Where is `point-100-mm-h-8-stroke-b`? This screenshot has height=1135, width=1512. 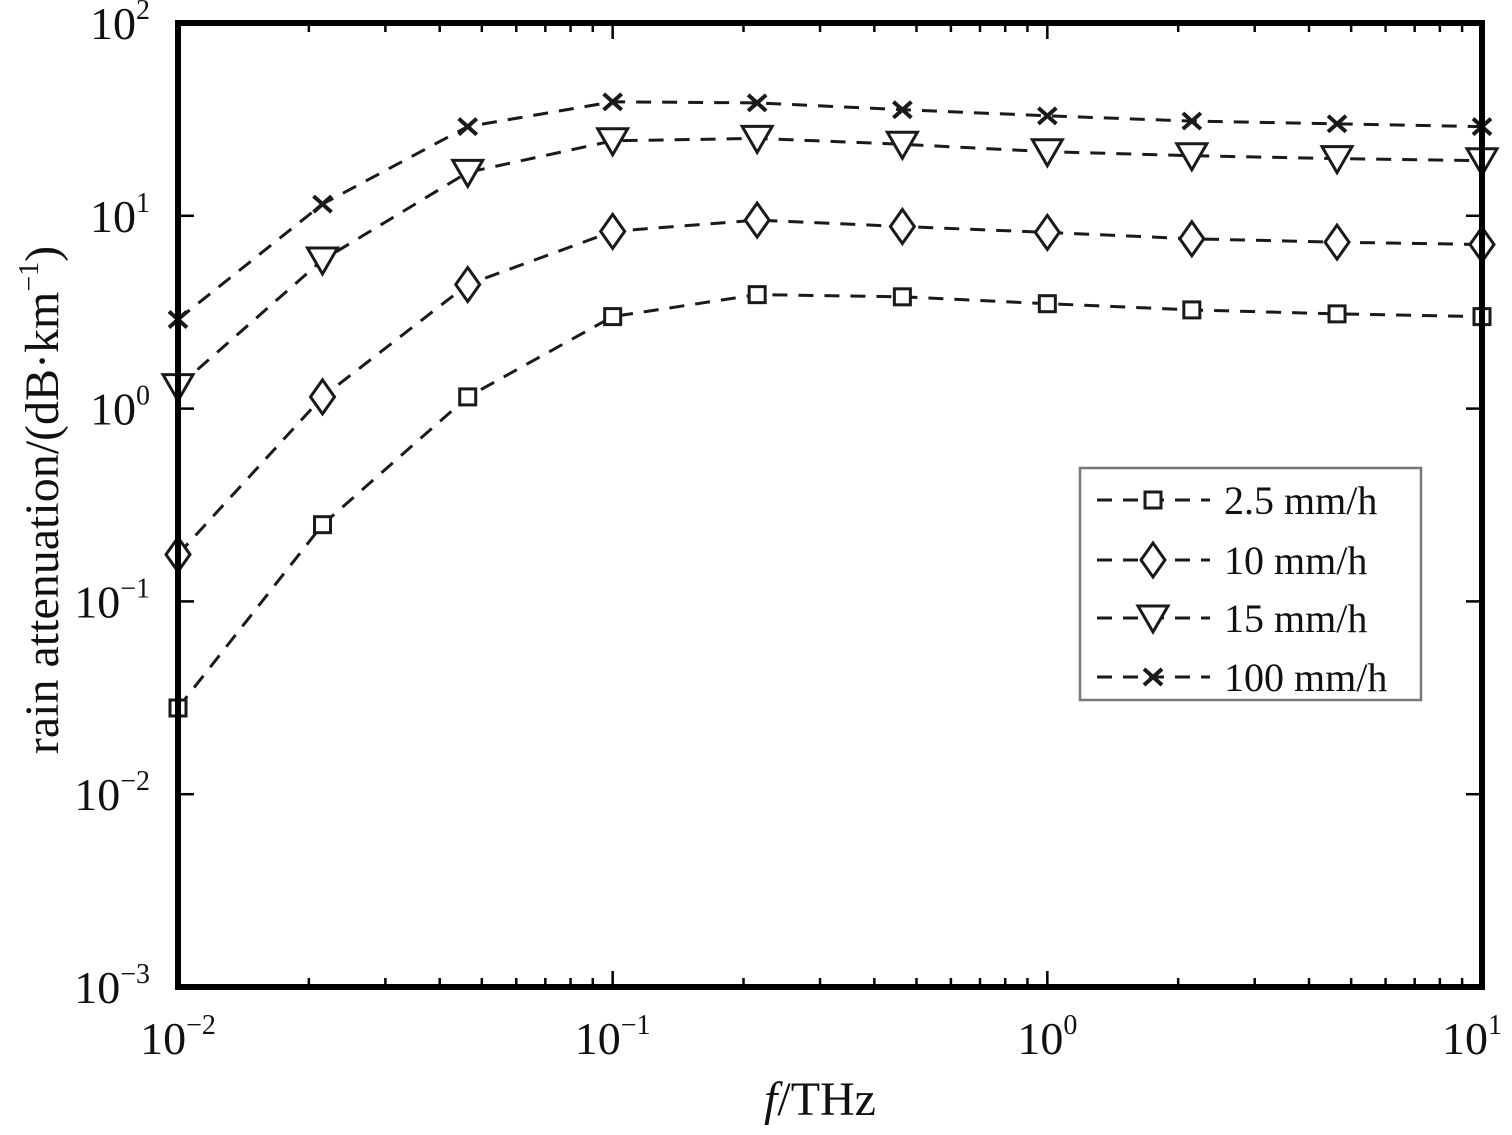
point-100-mm-h-8-stroke-b is located at coordinates (1337, 124).